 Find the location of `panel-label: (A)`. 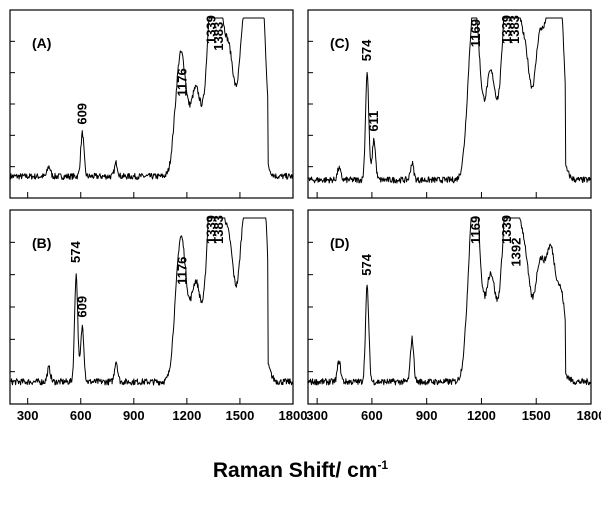

panel-label: (A) is located at coordinates (41, 43).